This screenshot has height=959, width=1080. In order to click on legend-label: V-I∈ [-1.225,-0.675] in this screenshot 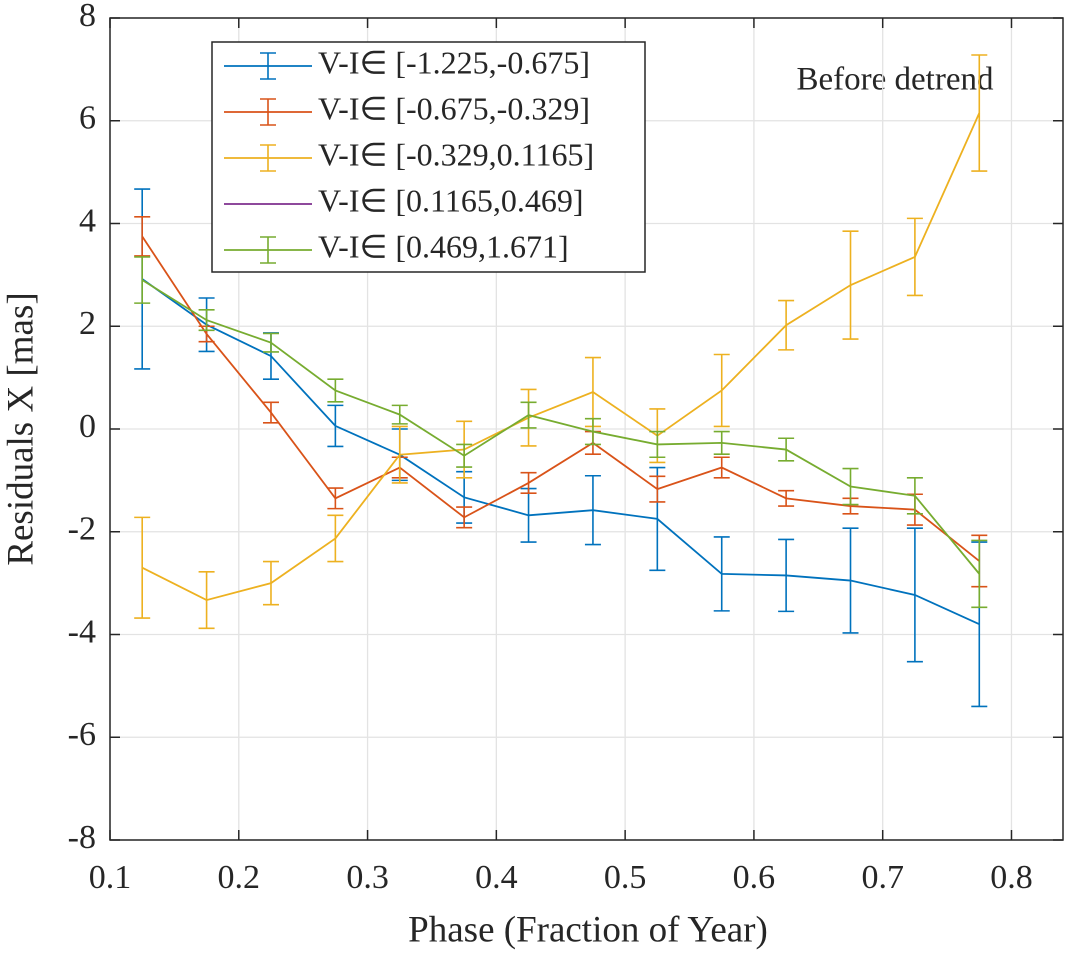, I will do `click(454, 62)`.